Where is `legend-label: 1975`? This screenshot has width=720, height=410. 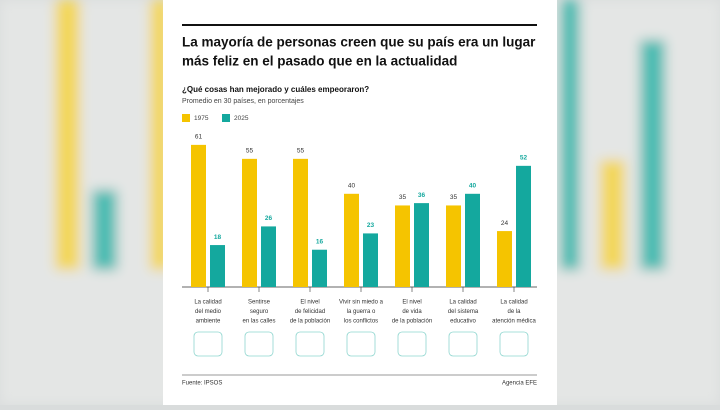 legend-label: 1975 is located at coordinates (201, 118).